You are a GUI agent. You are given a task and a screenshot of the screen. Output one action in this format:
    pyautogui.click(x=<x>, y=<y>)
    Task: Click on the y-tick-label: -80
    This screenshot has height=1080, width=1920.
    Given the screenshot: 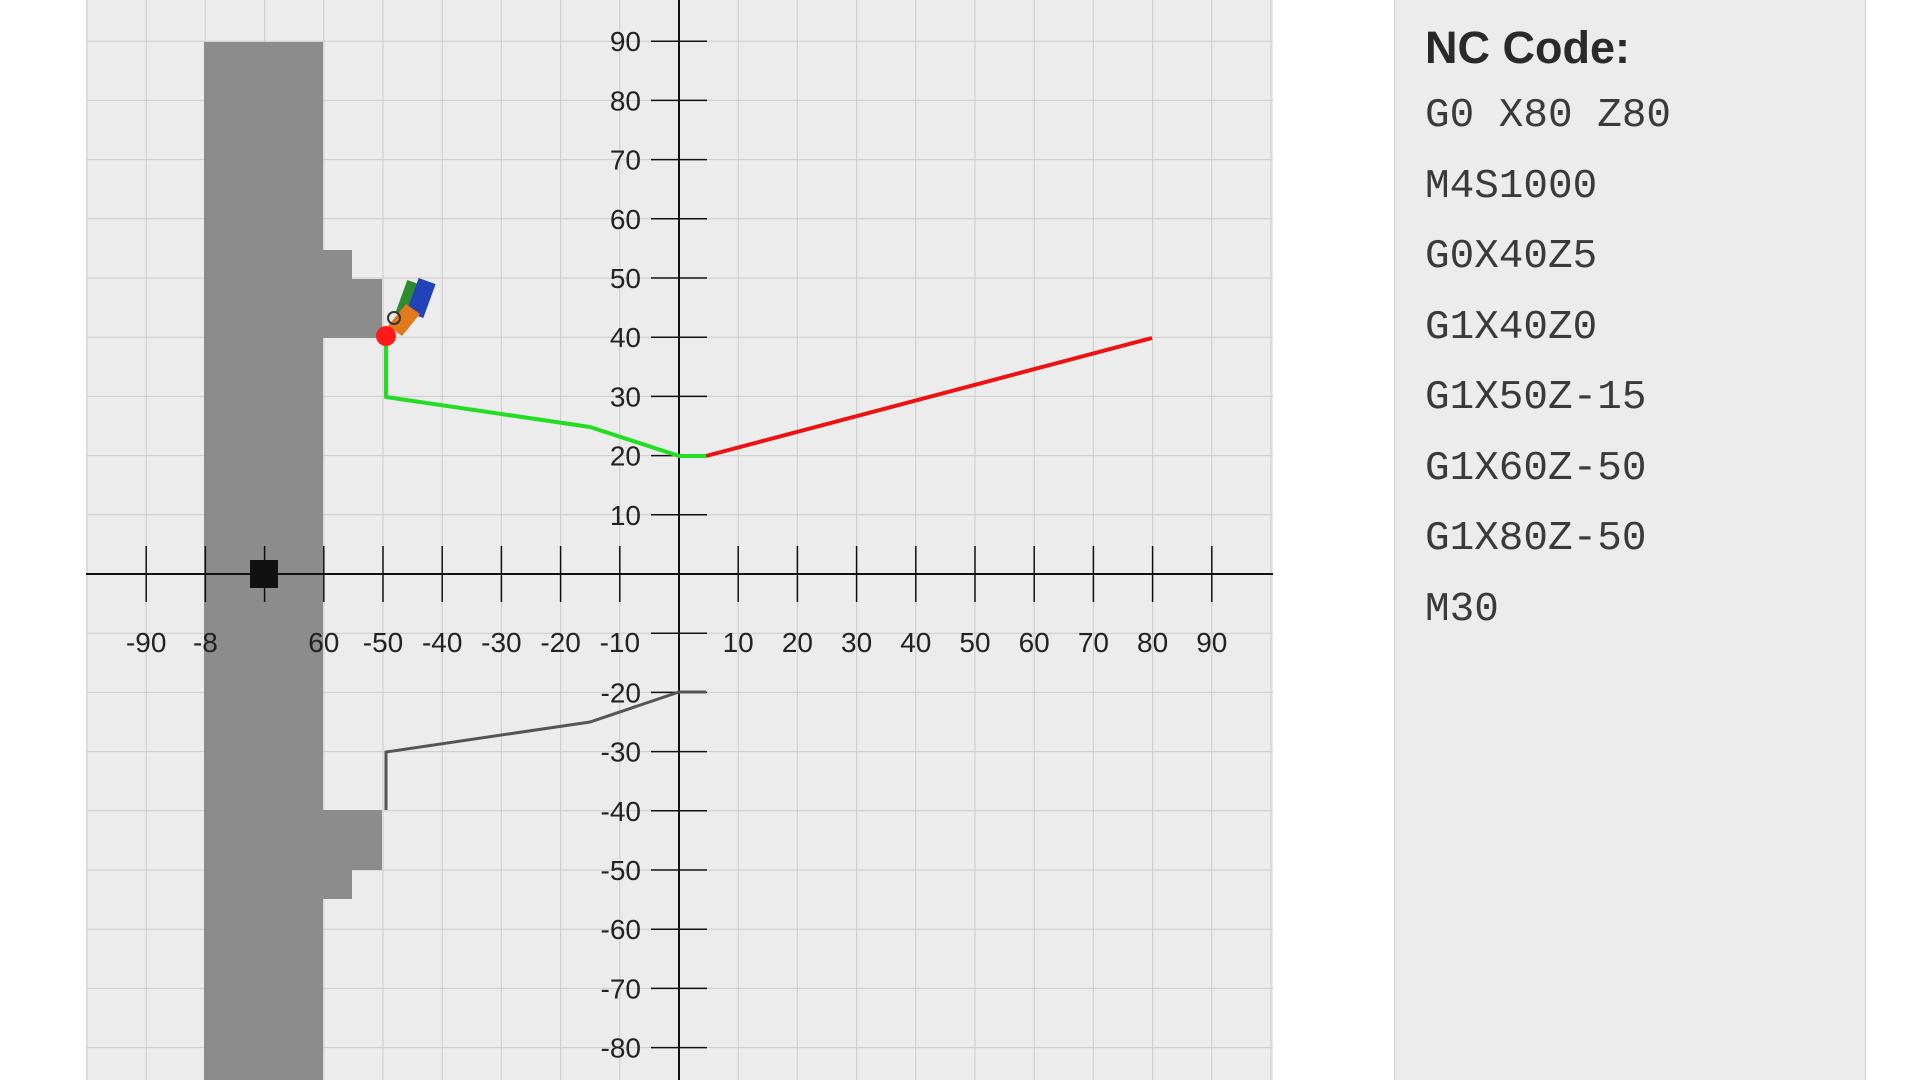 What is the action you would take?
    pyautogui.click(x=621, y=1048)
    